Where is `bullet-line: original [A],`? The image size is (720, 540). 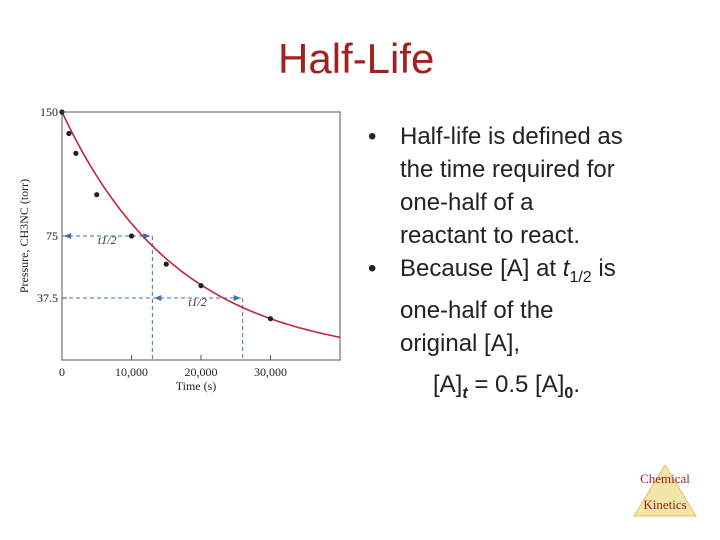 bullet-line: original [A], is located at coordinates (460, 343).